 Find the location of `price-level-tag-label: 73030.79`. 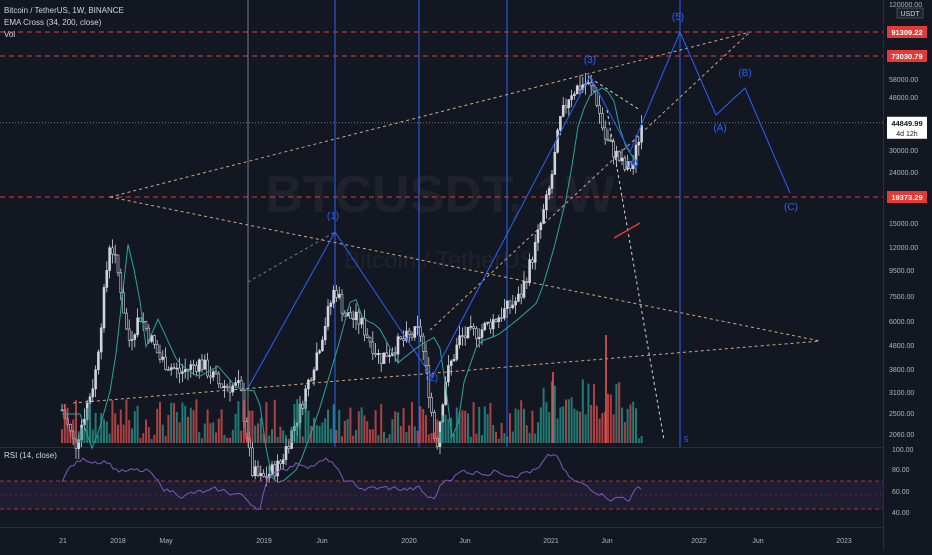

price-level-tag-label: 73030.79 is located at coordinates (906, 56).